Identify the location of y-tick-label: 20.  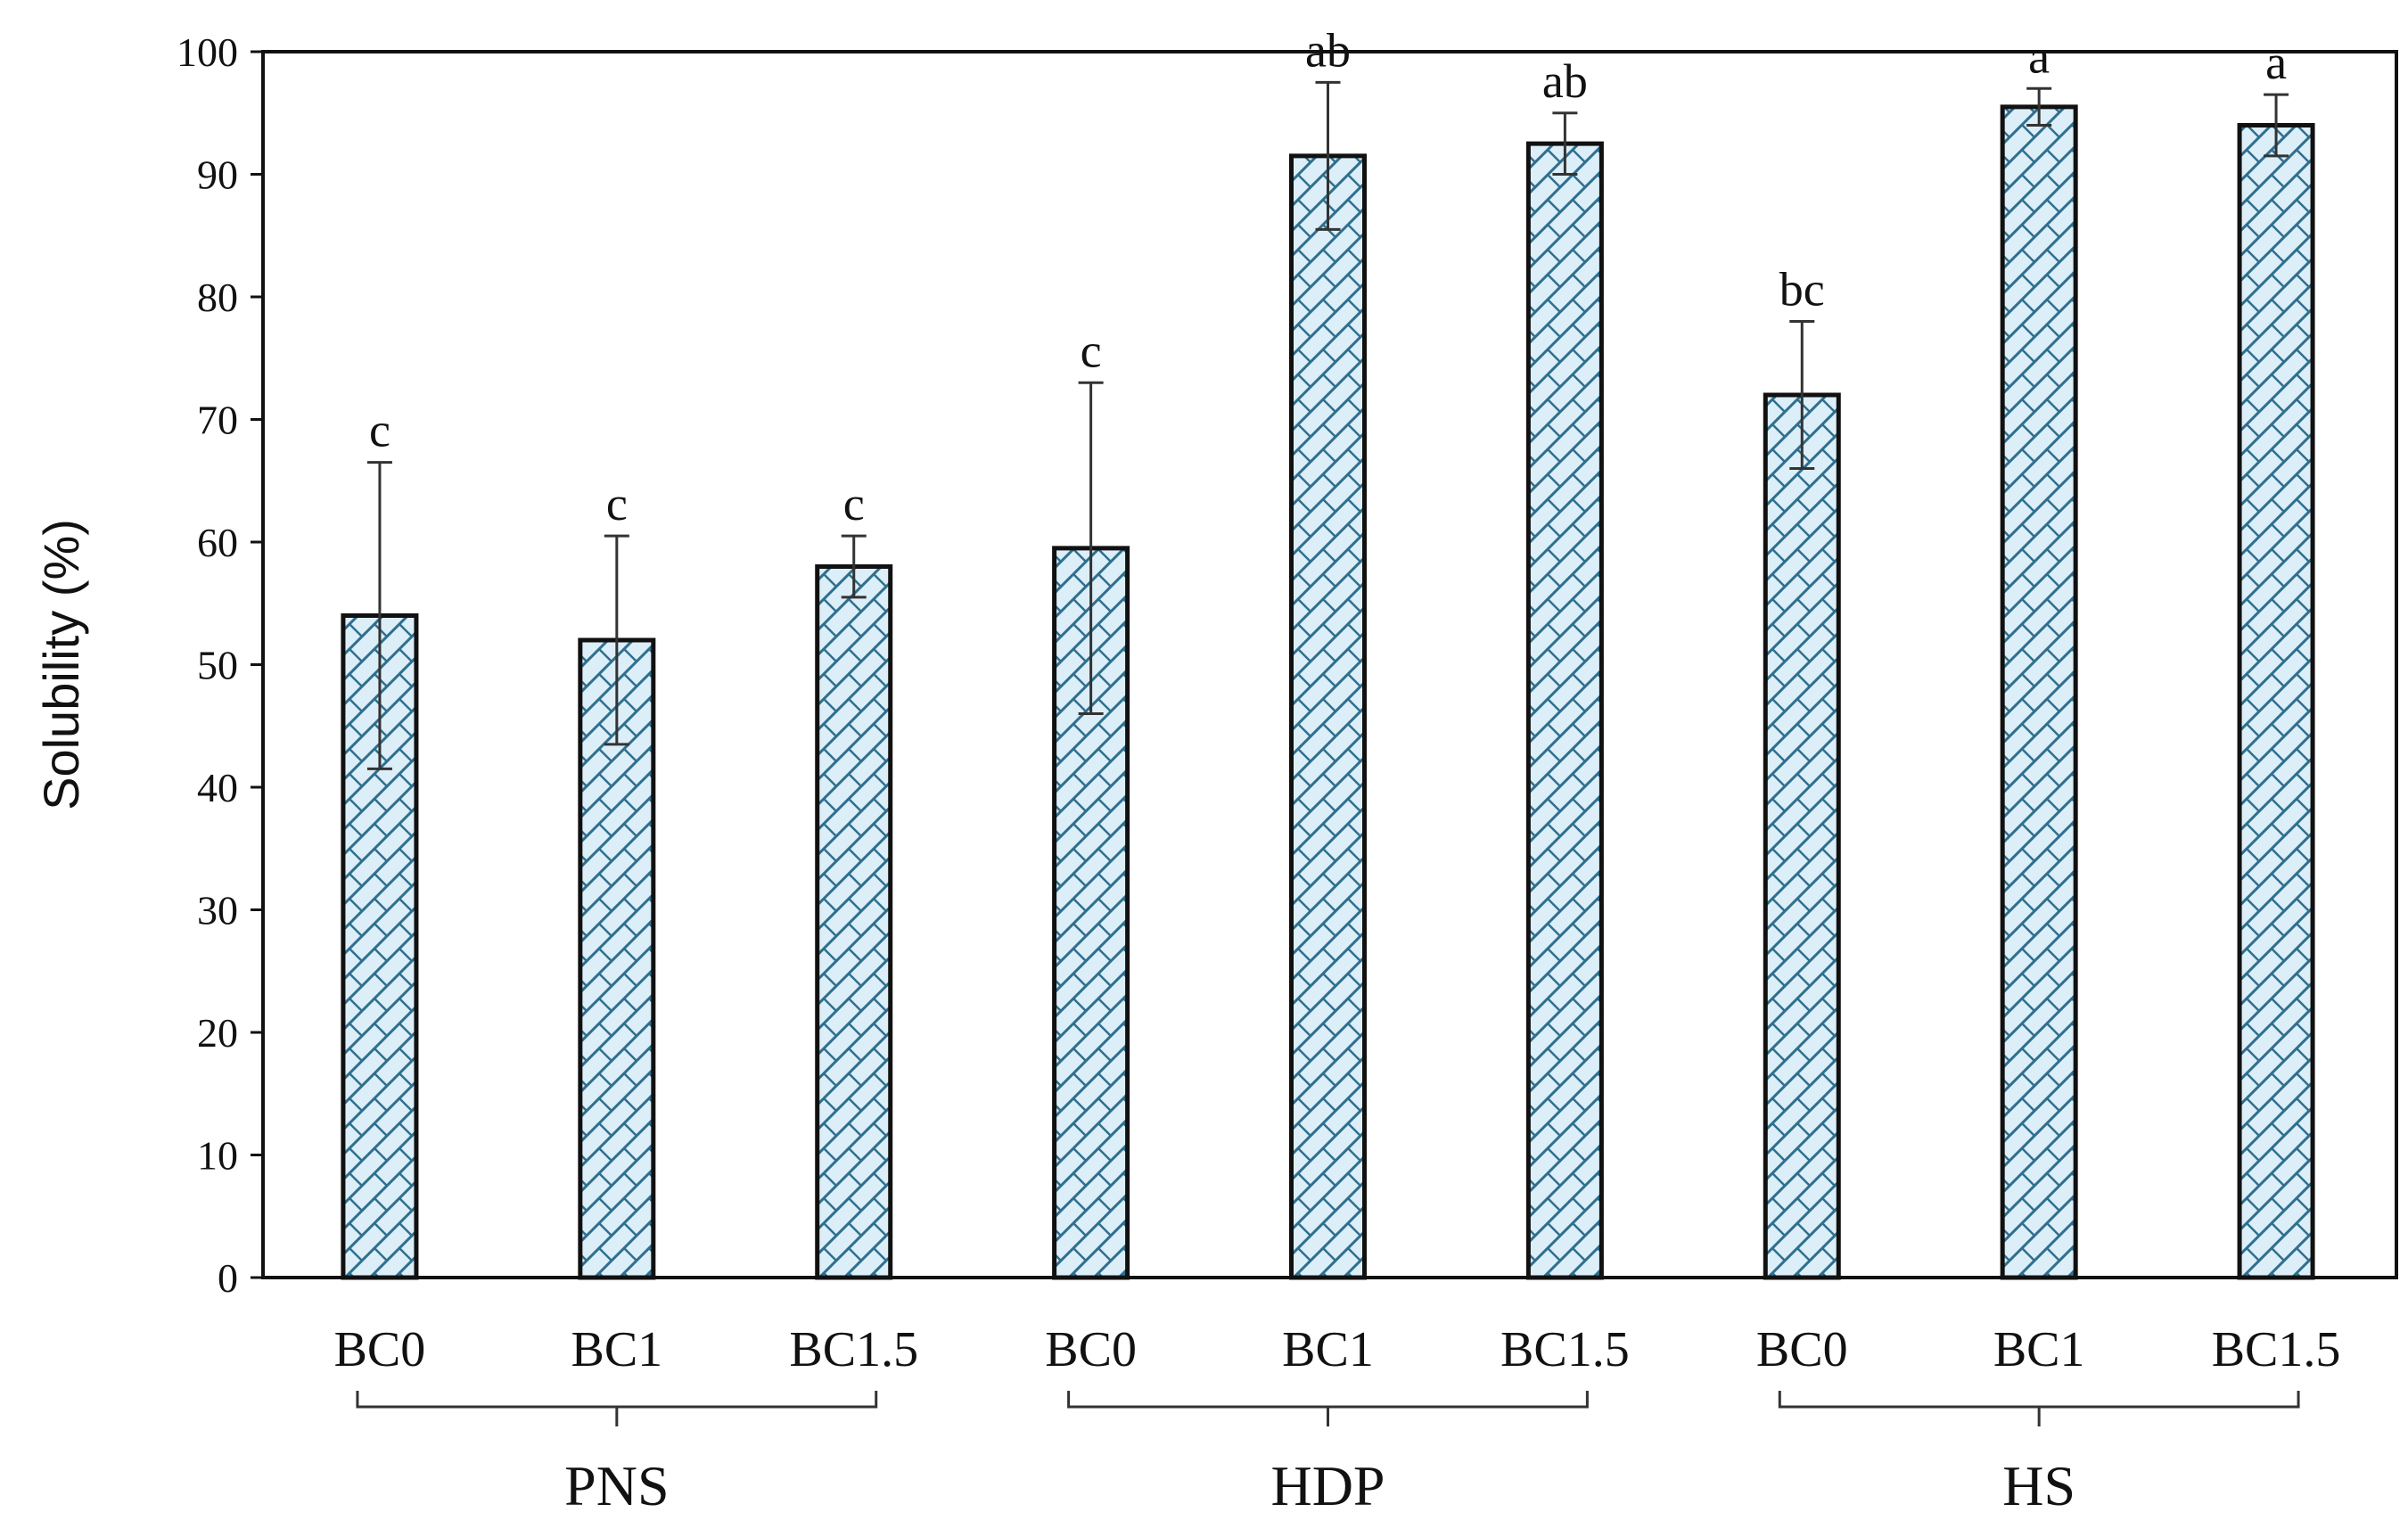
(218, 1033).